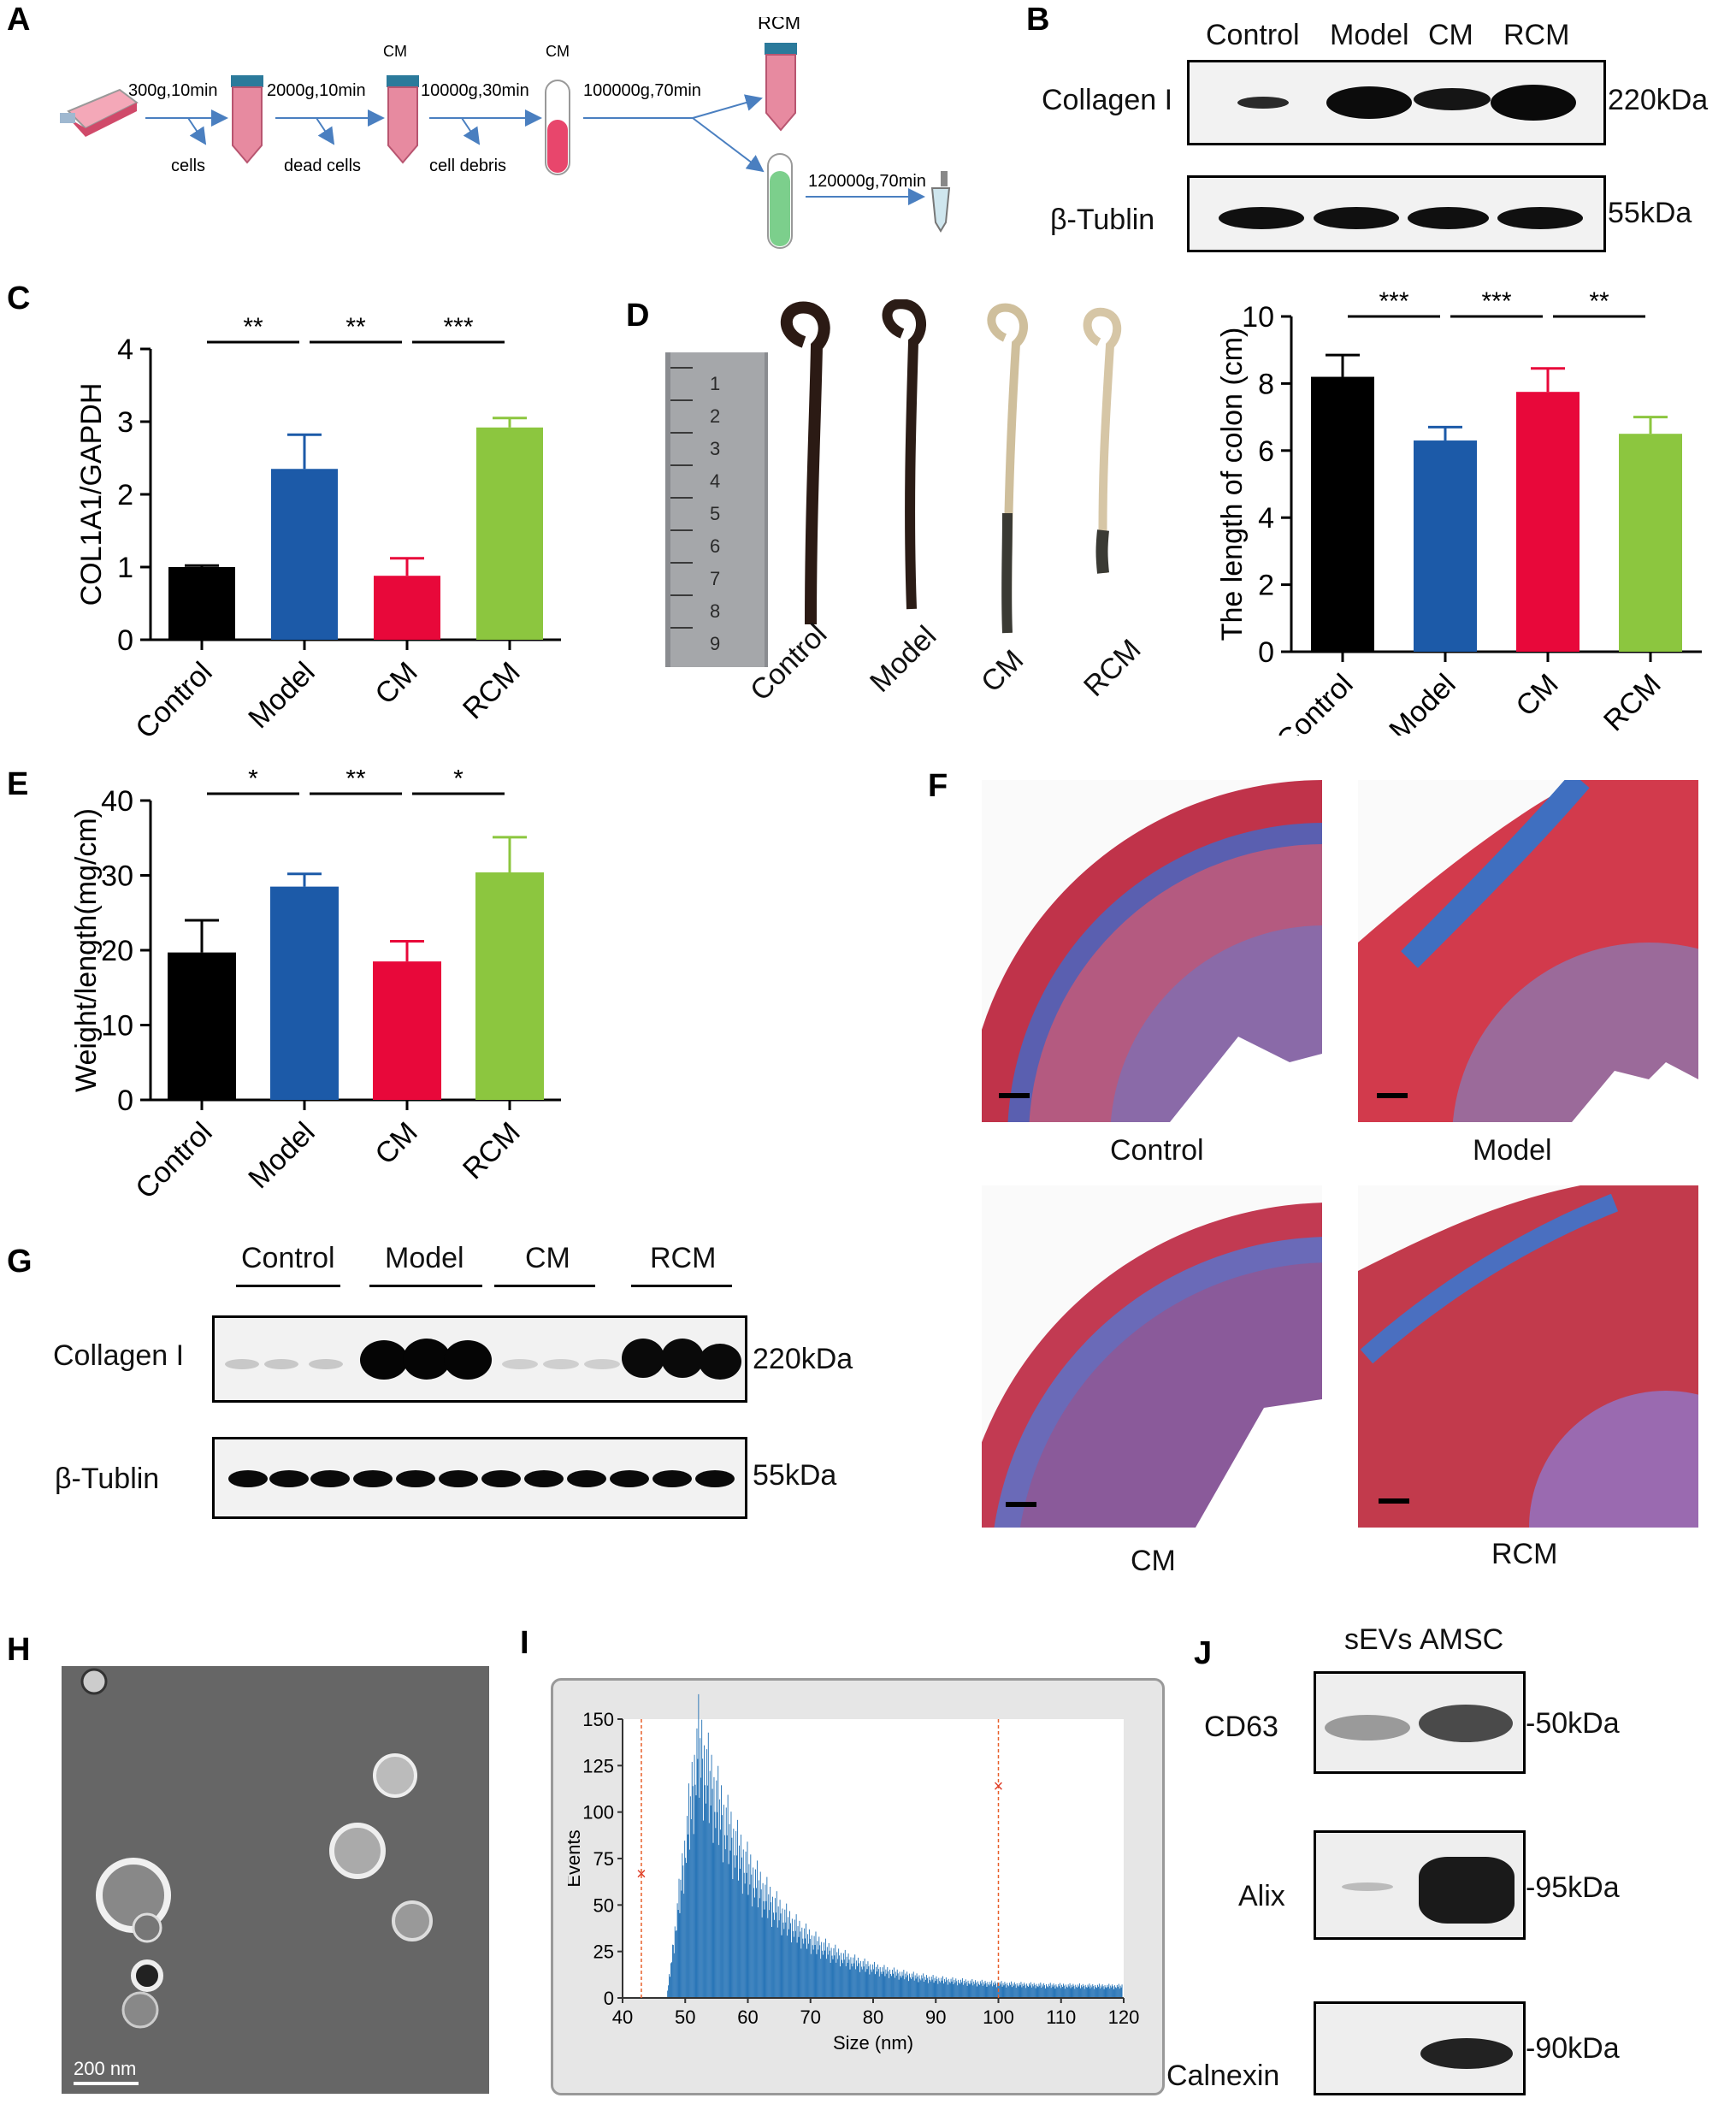  What do you see at coordinates (174, 1160) in the screenshot?
I see `x-tick-label: Control` at bounding box center [174, 1160].